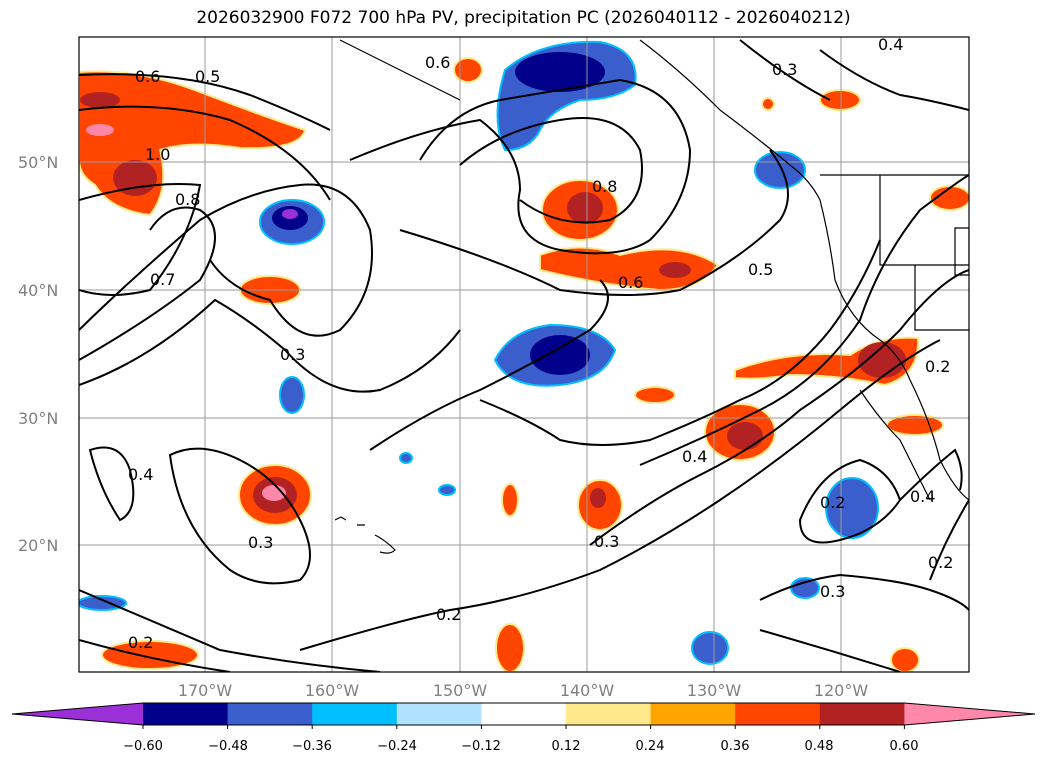  I want to click on colorbar-tick-label: 0.12, so click(566, 746).